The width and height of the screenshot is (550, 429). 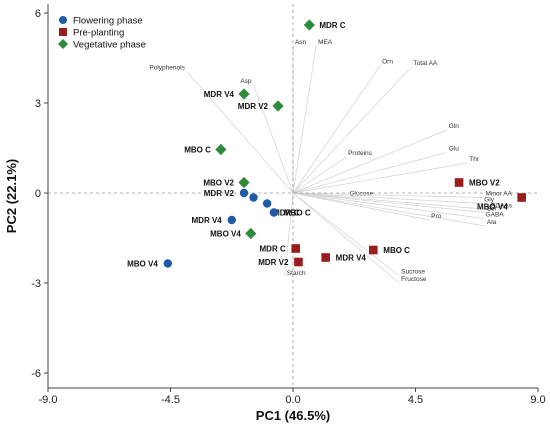 I want to click on variable-label: Orn, so click(x=387, y=62).